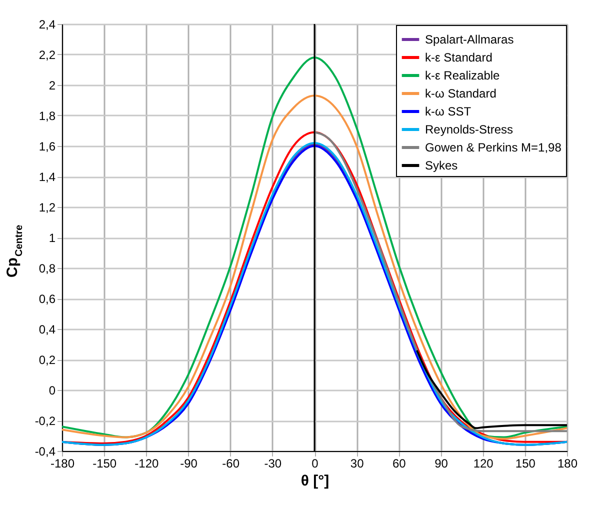 The height and width of the screenshot is (507, 595). Describe the element at coordinates (47, 177) in the screenshot. I see `y-tick-label: 1,4` at that location.